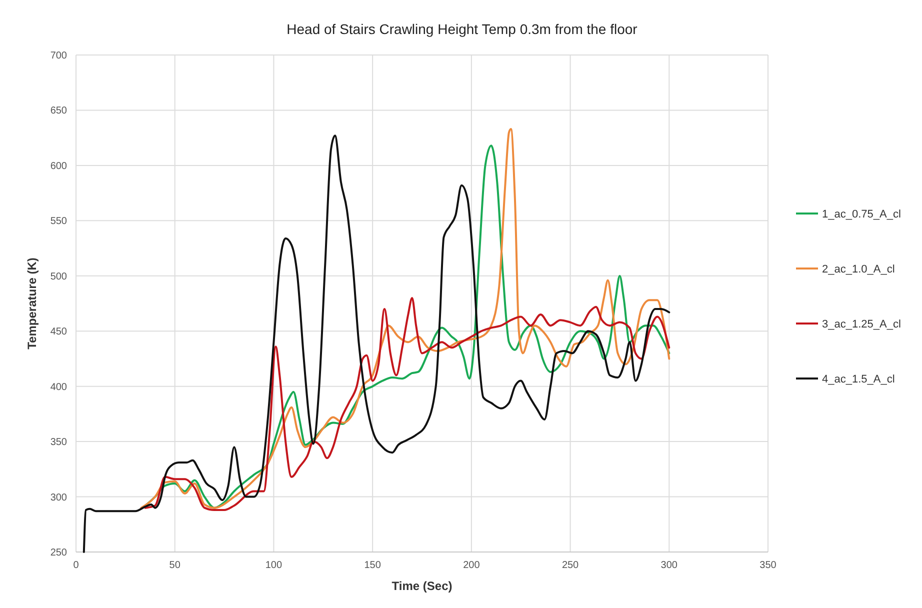 This screenshot has width=922, height=608. What do you see at coordinates (768, 565) in the screenshot?
I see `x-tick-label: 350` at bounding box center [768, 565].